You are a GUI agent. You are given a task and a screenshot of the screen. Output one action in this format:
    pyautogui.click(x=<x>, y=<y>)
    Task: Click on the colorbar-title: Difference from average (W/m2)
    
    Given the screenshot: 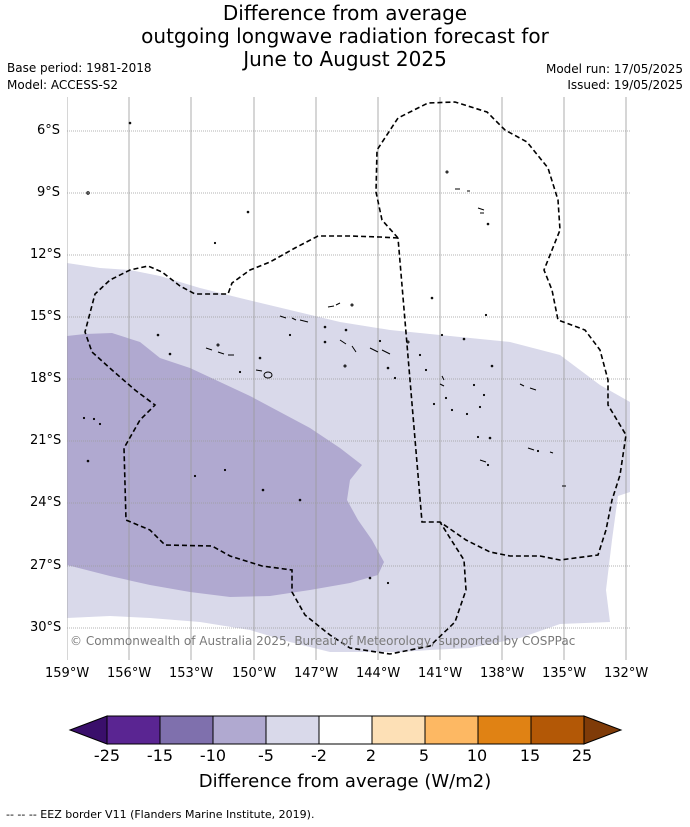 What is the action you would take?
    pyautogui.click(x=345, y=781)
    